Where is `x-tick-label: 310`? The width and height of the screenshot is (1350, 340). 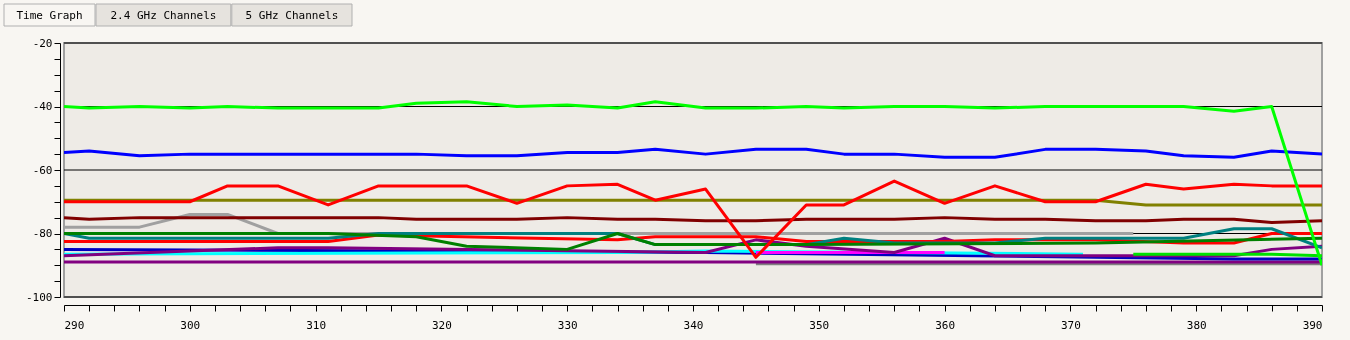
x-tick-label: 310 is located at coordinates (316, 325).